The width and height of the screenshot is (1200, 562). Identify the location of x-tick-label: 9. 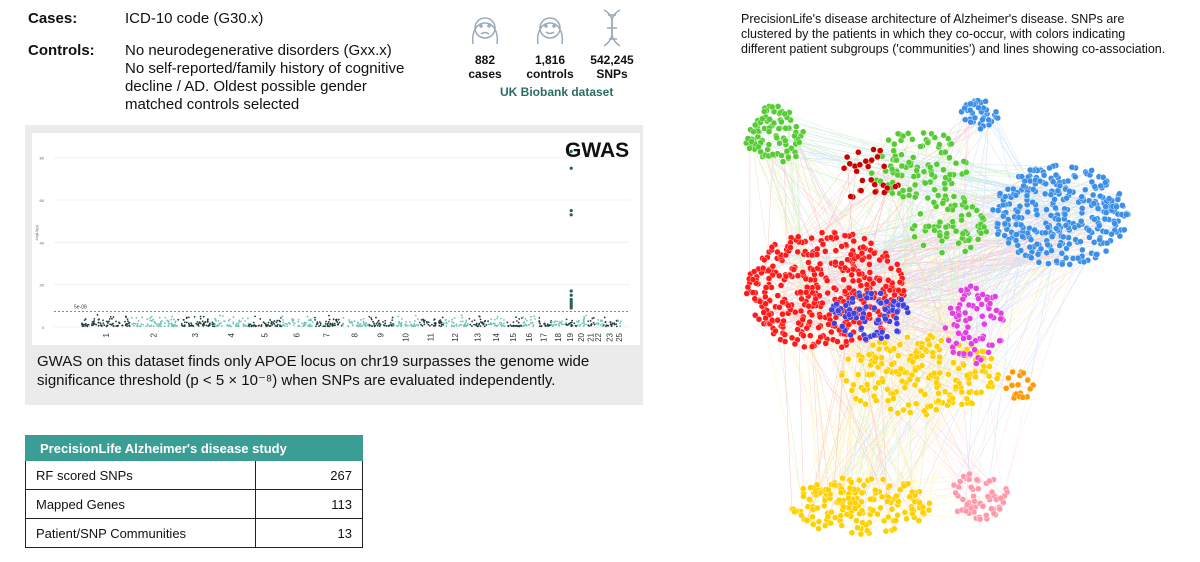
(381, 334).